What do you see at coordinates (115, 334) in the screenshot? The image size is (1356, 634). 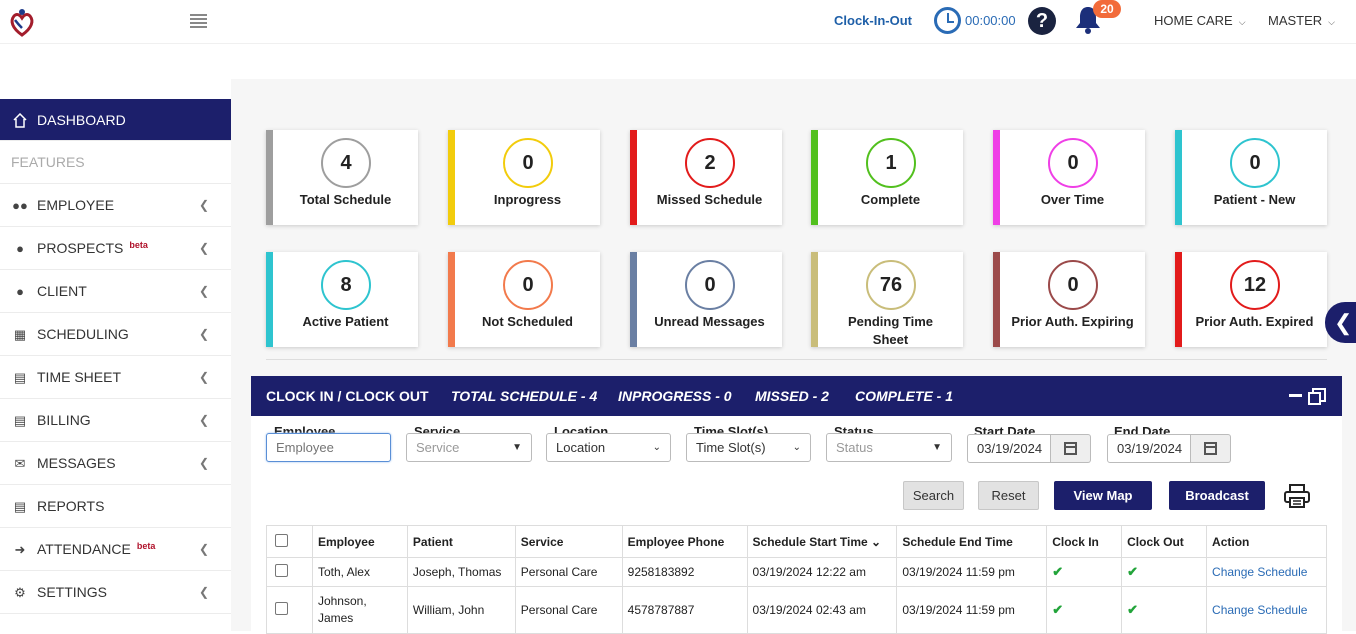 I see `sidebar-item-scheduling: ▦ SCHEDULING ❮` at bounding box center [115, 334].